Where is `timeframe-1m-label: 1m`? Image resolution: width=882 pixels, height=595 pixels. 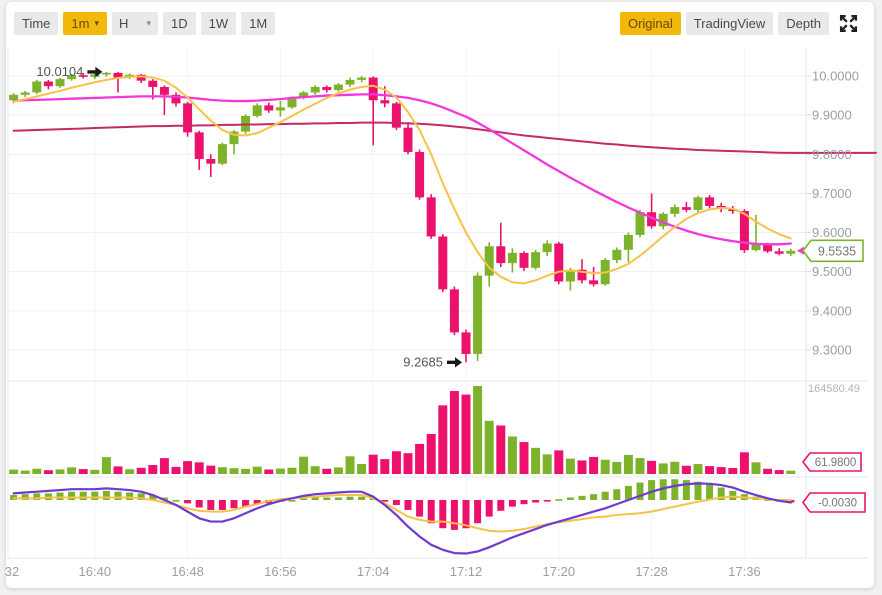 timeframe-1m-label: 1m is located at coordinates (80, 23).